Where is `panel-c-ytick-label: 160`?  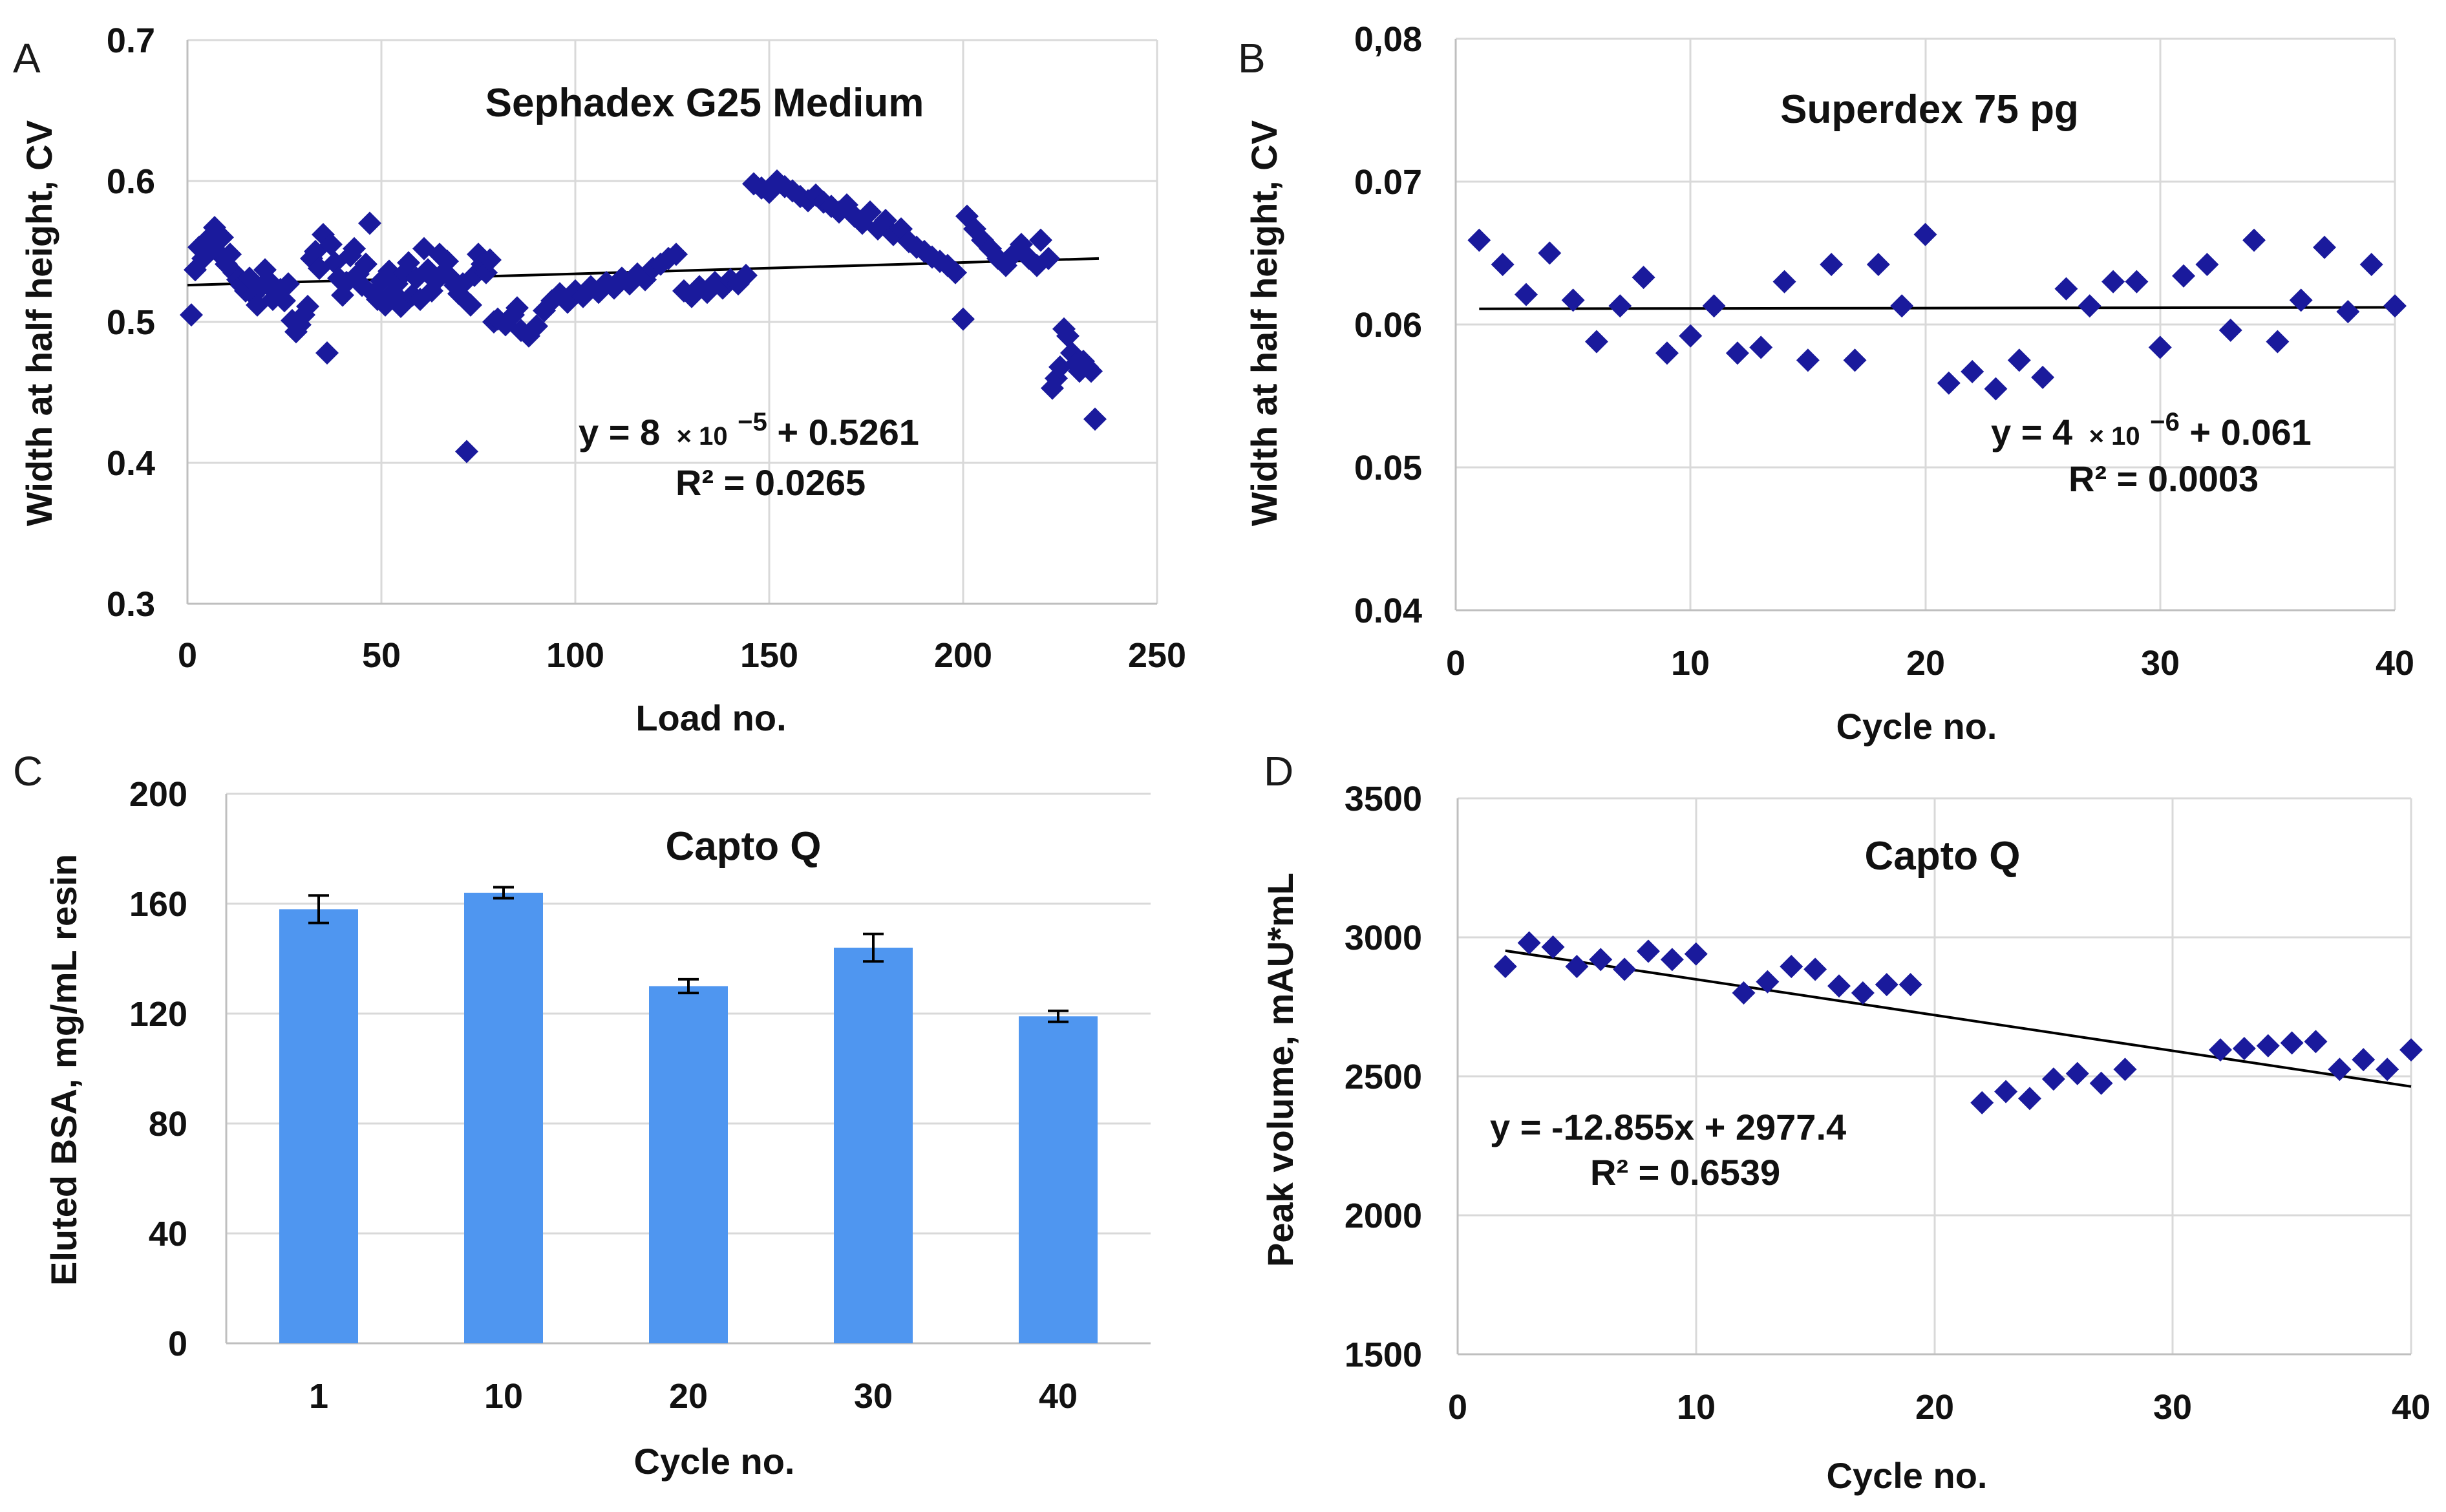 panel-c-ytick-label: 160 is located at coordinates (158, 904).